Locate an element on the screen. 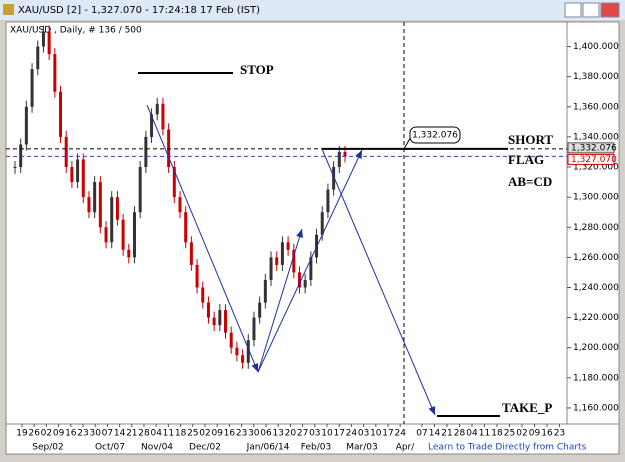 The width and height of the screenshot is (625, 462). x-day-label: 21 is located at coordinates (446, 434).